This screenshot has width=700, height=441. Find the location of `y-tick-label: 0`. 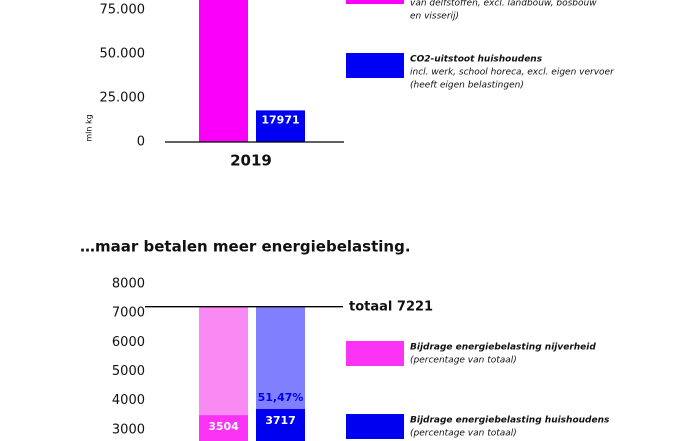

y-tick-label: 0 is located at coordinates (141, 142).